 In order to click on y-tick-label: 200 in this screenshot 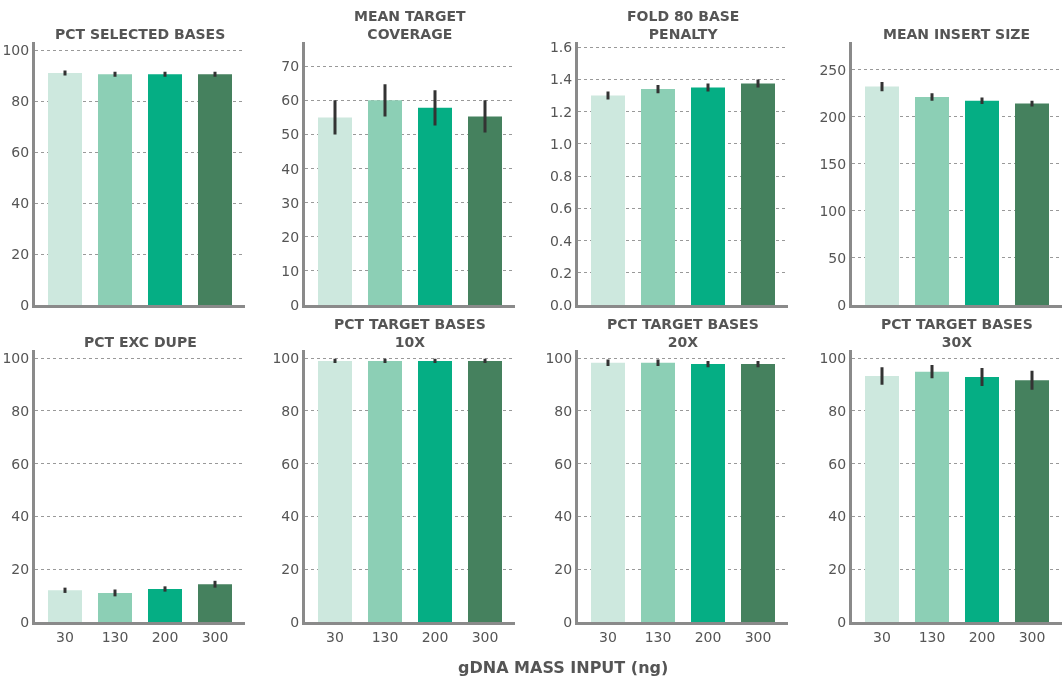, I will do `click(833, 116)`.